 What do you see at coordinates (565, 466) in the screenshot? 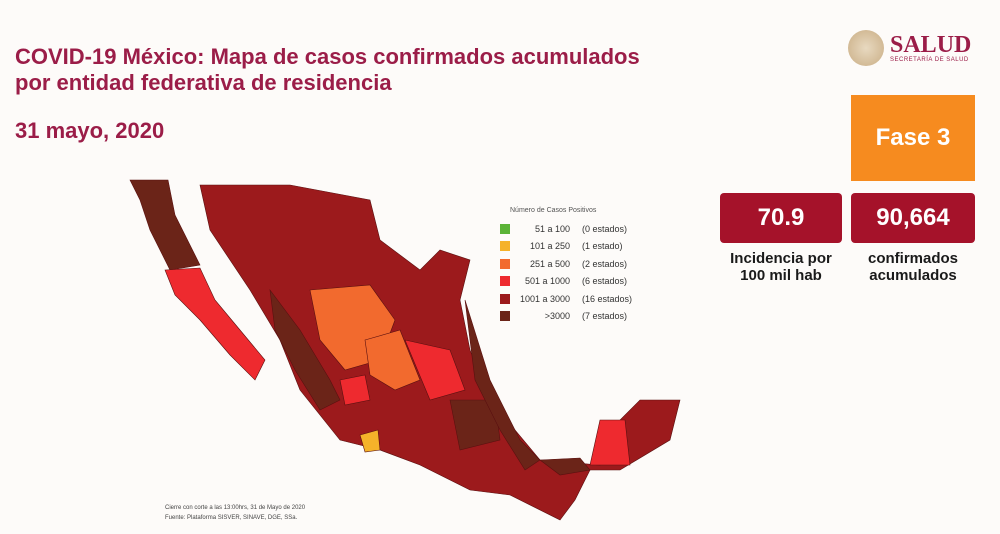
I see `state-tabasco` at bounding box center [565, 466].